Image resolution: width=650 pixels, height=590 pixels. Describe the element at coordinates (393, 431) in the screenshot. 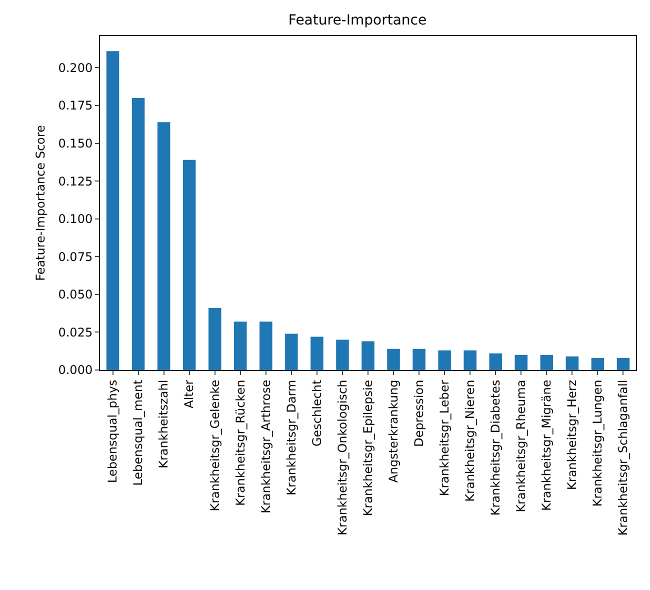

I see `x-tick-label: Angsterkrankung` at that location.